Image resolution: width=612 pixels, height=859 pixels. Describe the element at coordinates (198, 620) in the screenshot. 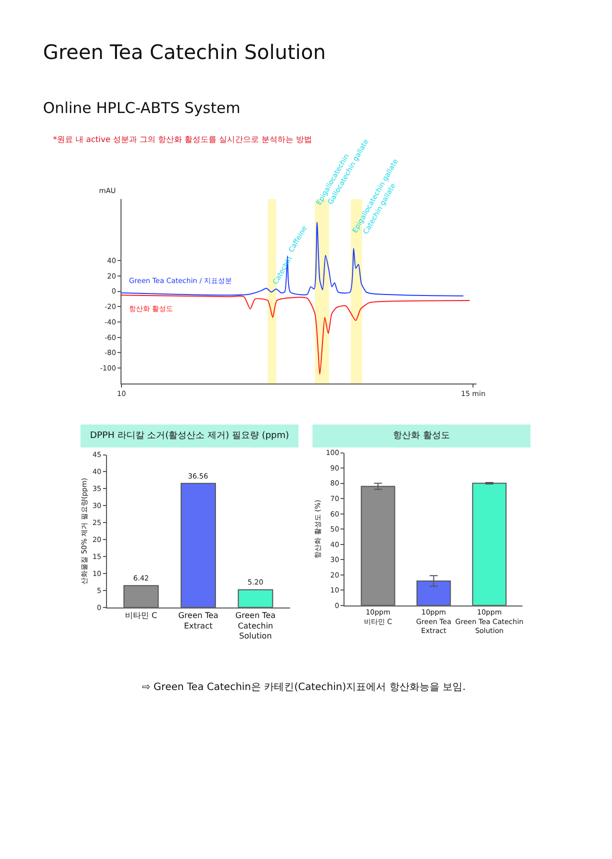

I see `x-tick-label: Green Tea Extract` at that location.